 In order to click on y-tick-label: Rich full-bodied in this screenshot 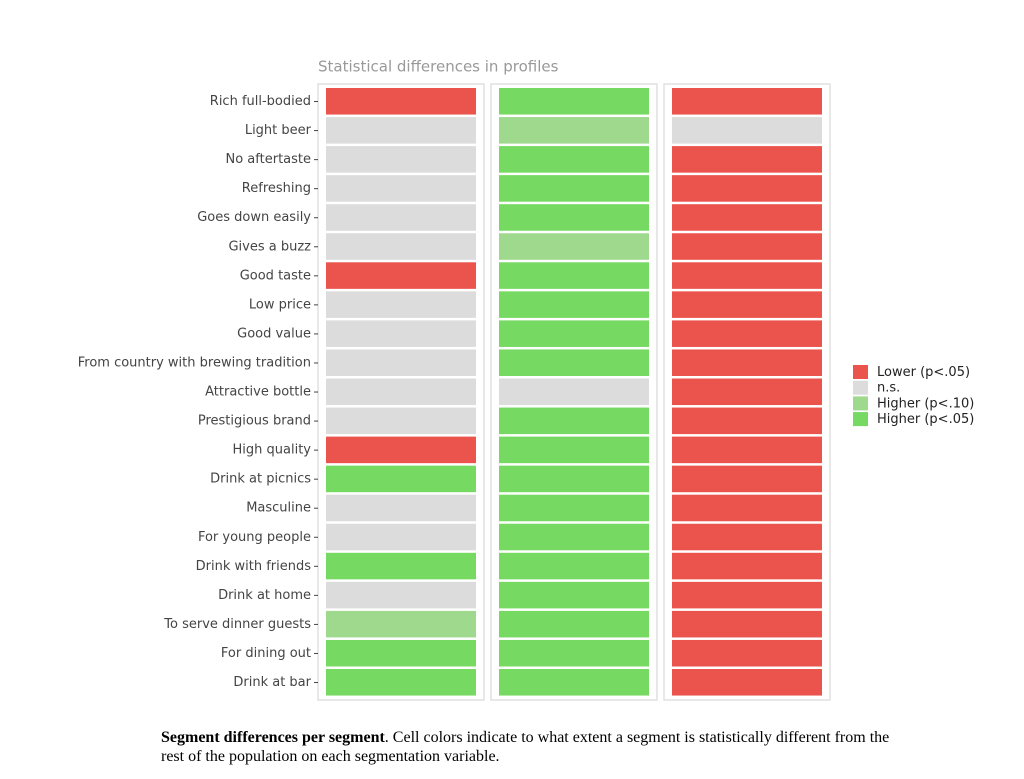, I will do `click(260, 101)`.